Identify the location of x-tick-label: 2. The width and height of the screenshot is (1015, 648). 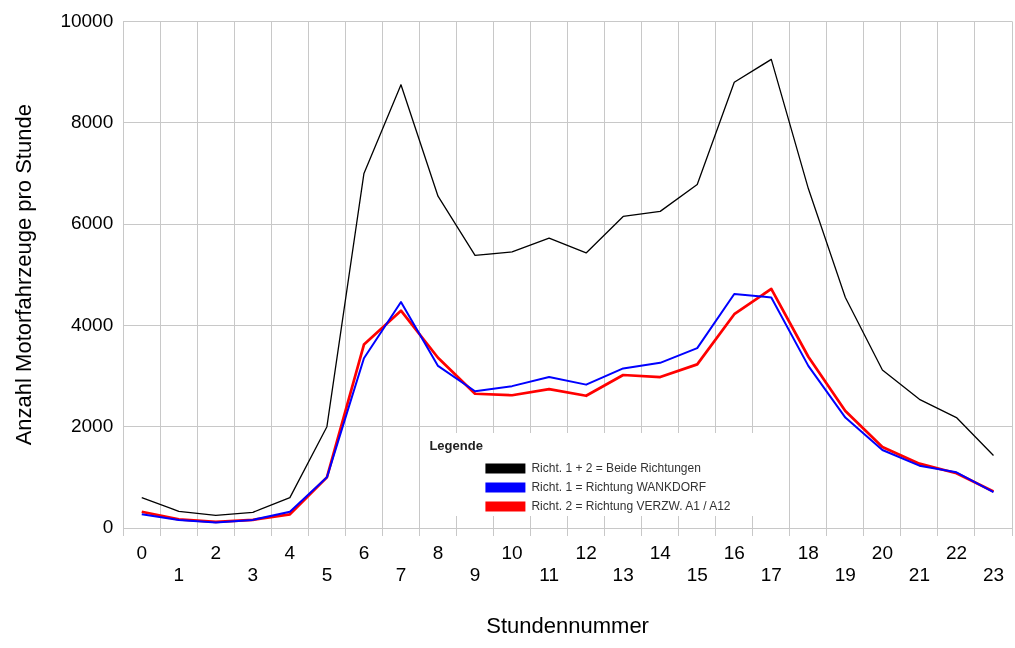
(216, 552).